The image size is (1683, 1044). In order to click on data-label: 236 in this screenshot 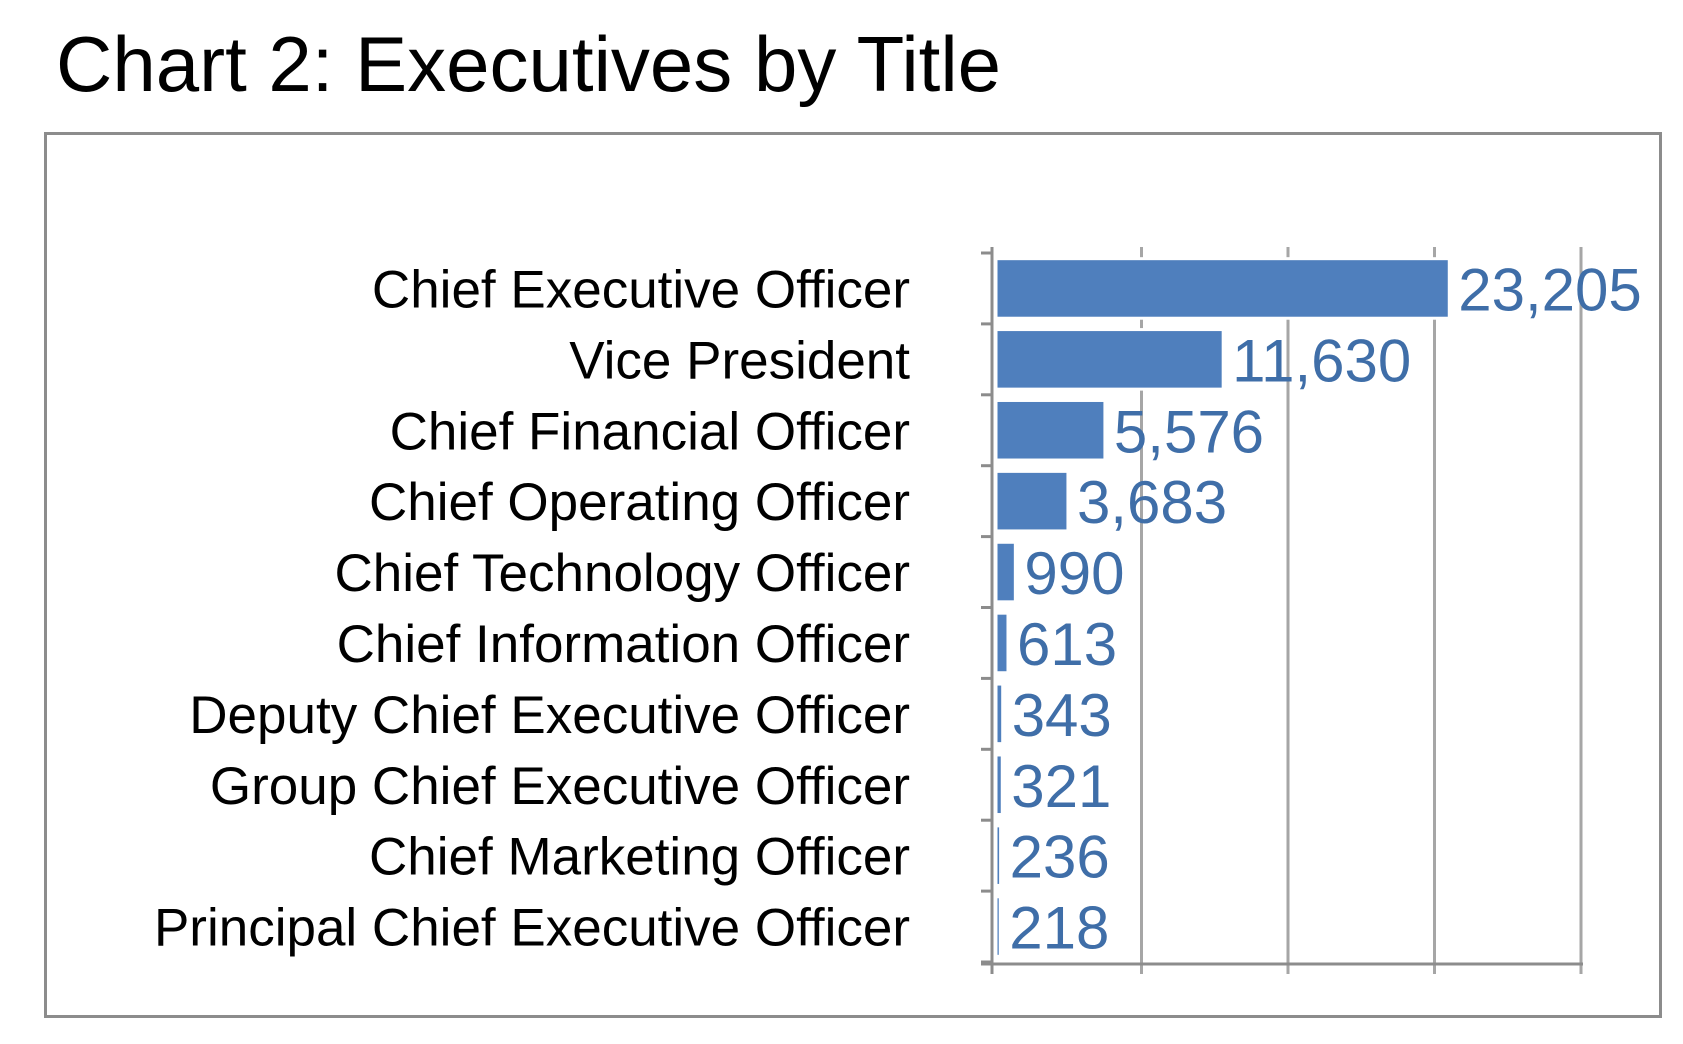, I will do `click(1060, 857)`.